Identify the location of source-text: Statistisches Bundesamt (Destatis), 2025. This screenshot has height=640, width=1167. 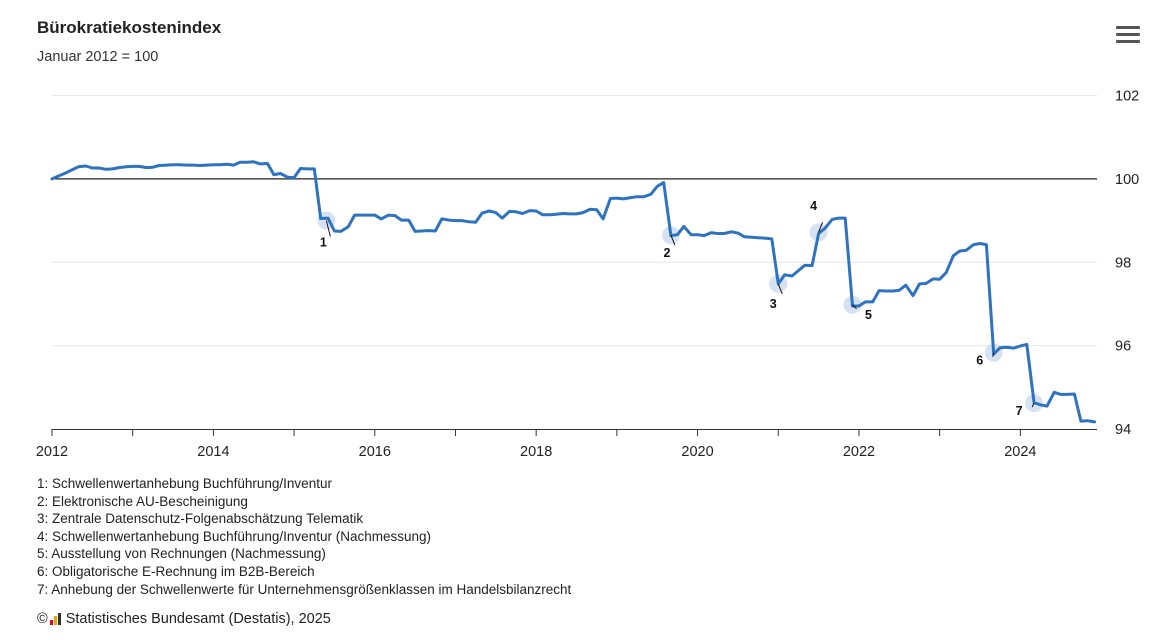
(198, 619).